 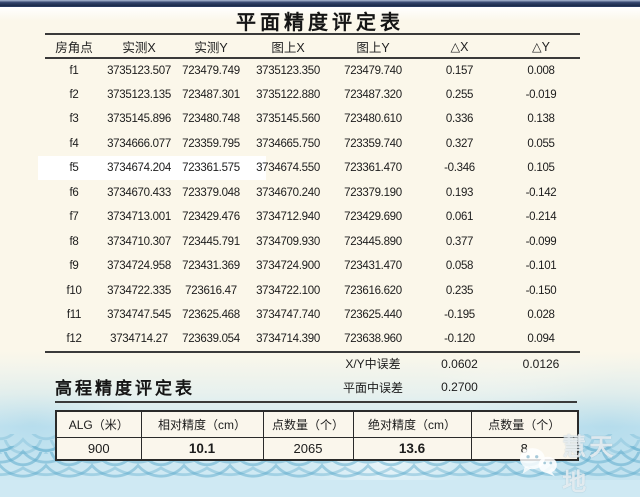 What do you see at coordinates (288, 241) in the screenshot?
I see `point-value: 3734709.930` at bounding box center [288, 241].